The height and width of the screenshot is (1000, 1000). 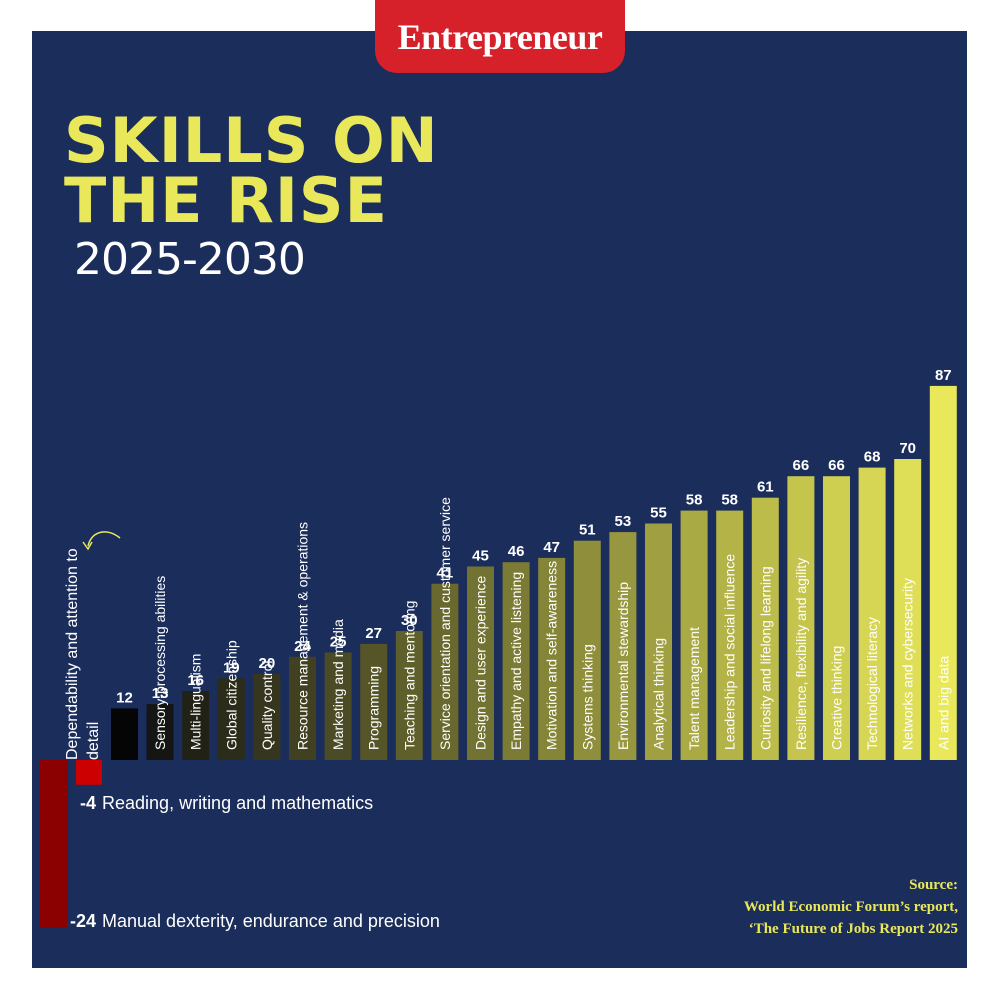 What do you see at coordinates (302, 708) in the screenshot?
I see `bar-resource-management-operations` at bounding box center [302, 708].